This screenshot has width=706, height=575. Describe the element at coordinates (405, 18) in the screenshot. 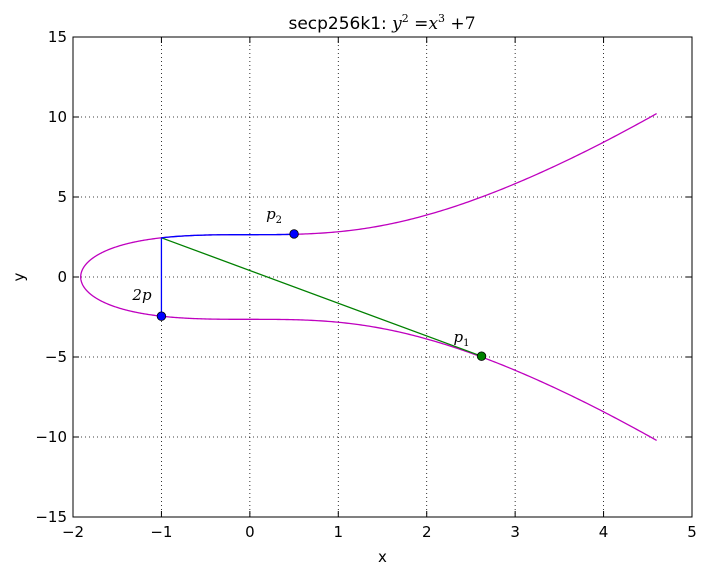

I see `title-eq-y-exp: 2` at that location.